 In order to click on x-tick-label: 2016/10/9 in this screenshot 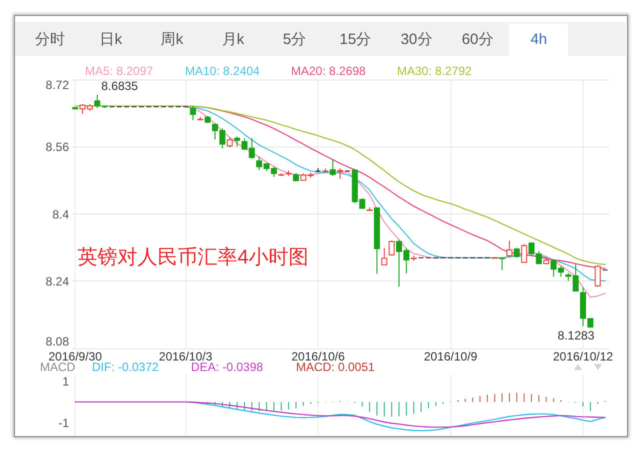, I will do `click(451, 357)`.